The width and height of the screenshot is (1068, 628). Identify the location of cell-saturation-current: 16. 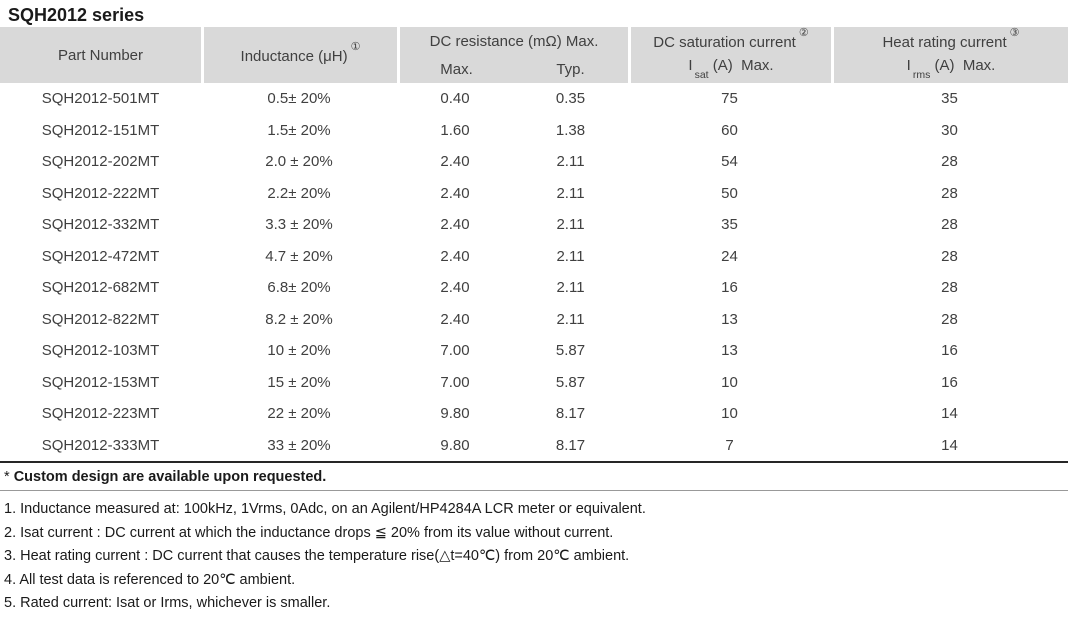
(729, 288).